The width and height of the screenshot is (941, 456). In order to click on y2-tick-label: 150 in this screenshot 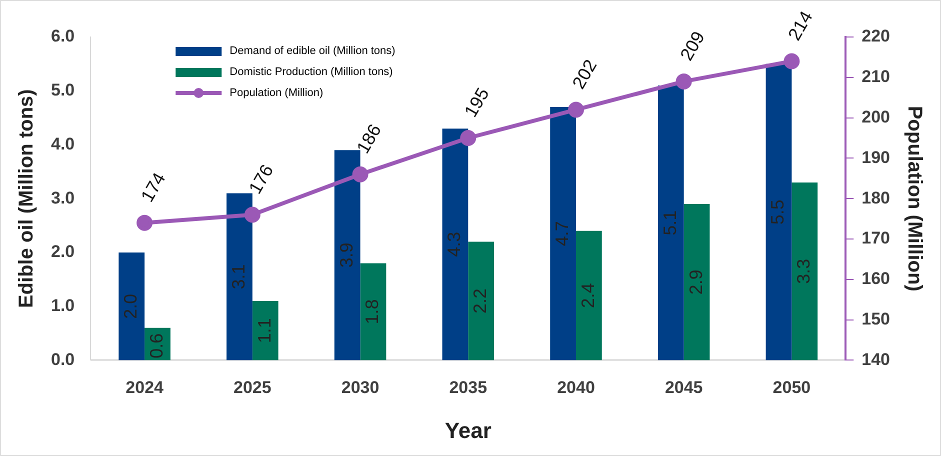, I will do `click(876, 318)`.